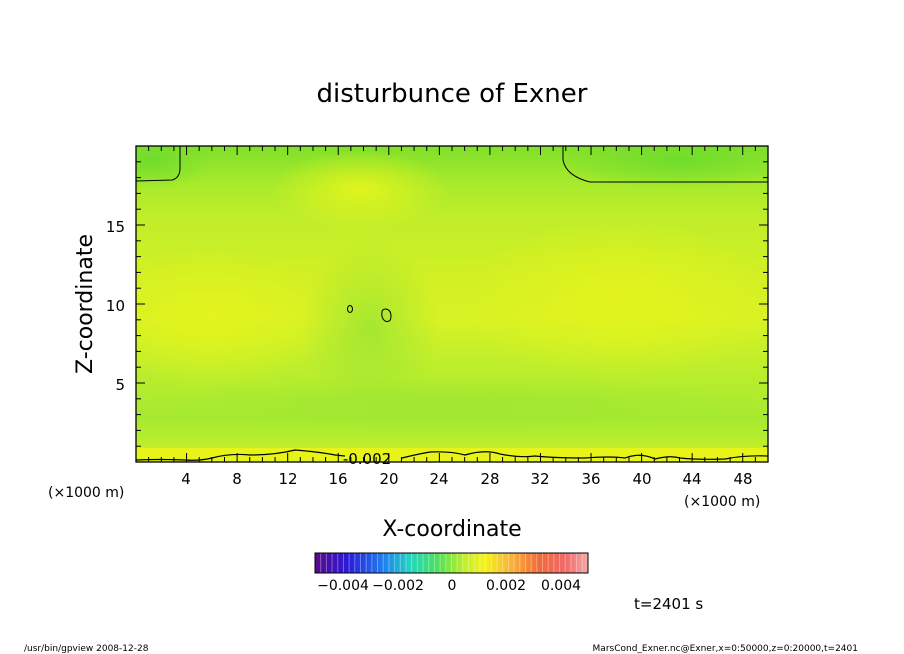 This screenshot has width=904, height=654. What do you see at coordinates (85, 304) in the screenshot?
I see `y-axis-title: Z-coordinate` at bounding box center [85, 304].